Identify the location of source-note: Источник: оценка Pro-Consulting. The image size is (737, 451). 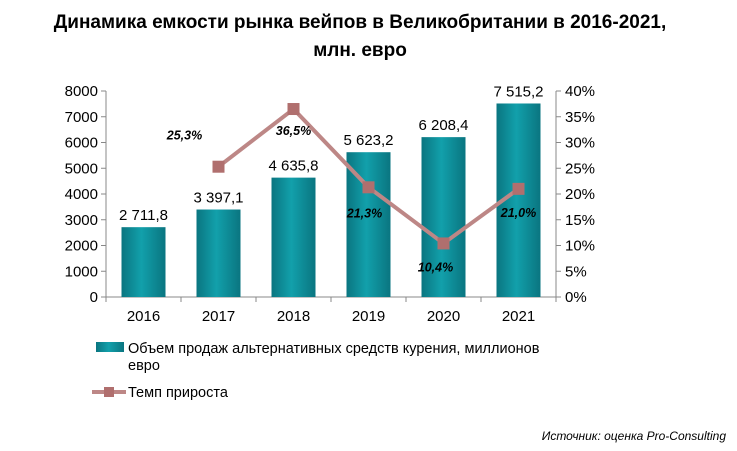
(634, 436).